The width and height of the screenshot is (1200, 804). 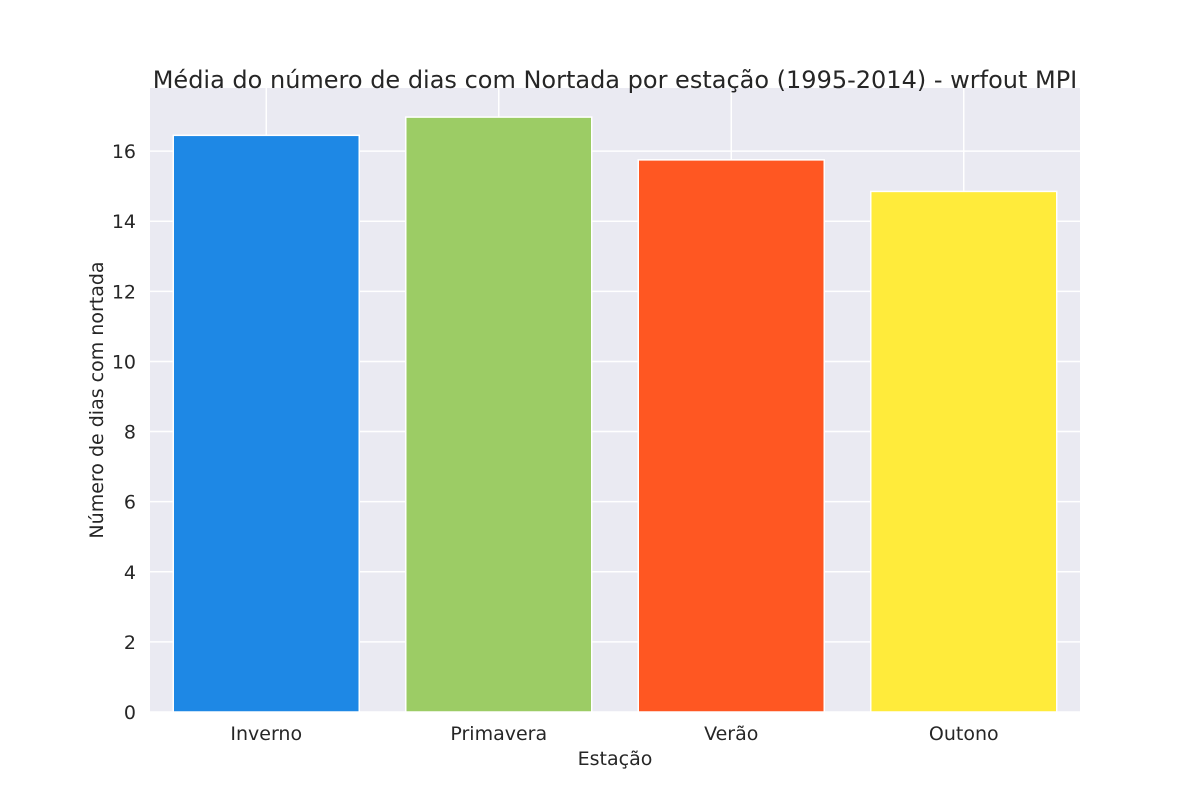 I want to click on x-tick-label: Outono, so click(x=964, y=734).